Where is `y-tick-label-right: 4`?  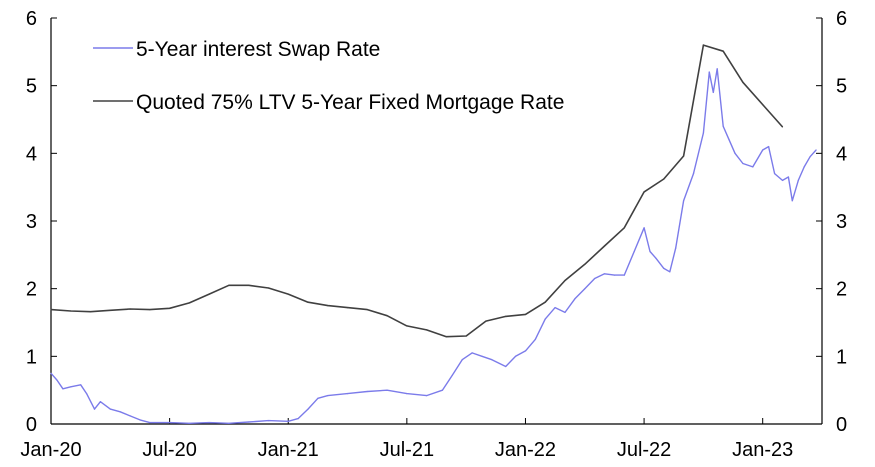
y-tick-label-right: 4 is located at coordinates (841, 154).